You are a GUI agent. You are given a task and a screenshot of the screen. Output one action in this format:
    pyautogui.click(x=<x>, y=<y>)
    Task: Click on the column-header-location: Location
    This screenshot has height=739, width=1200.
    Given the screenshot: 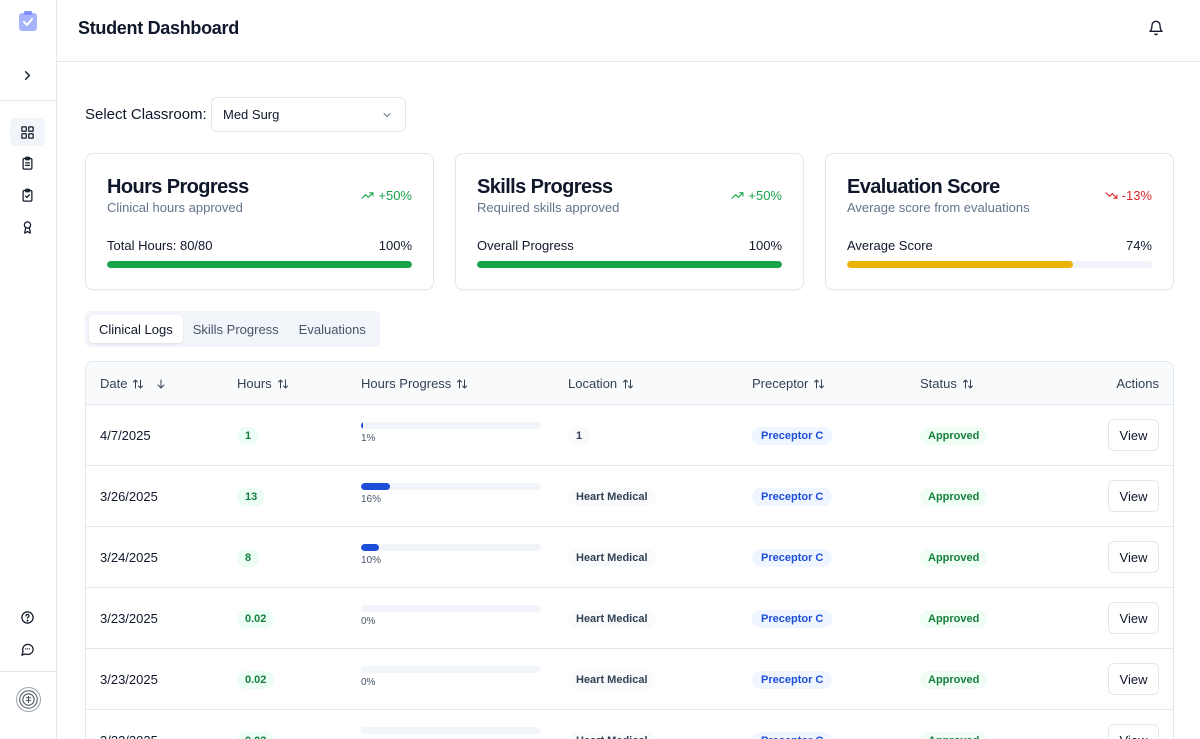 What is the action you would take?
    pyautogui.click(x=601, y=383)
    